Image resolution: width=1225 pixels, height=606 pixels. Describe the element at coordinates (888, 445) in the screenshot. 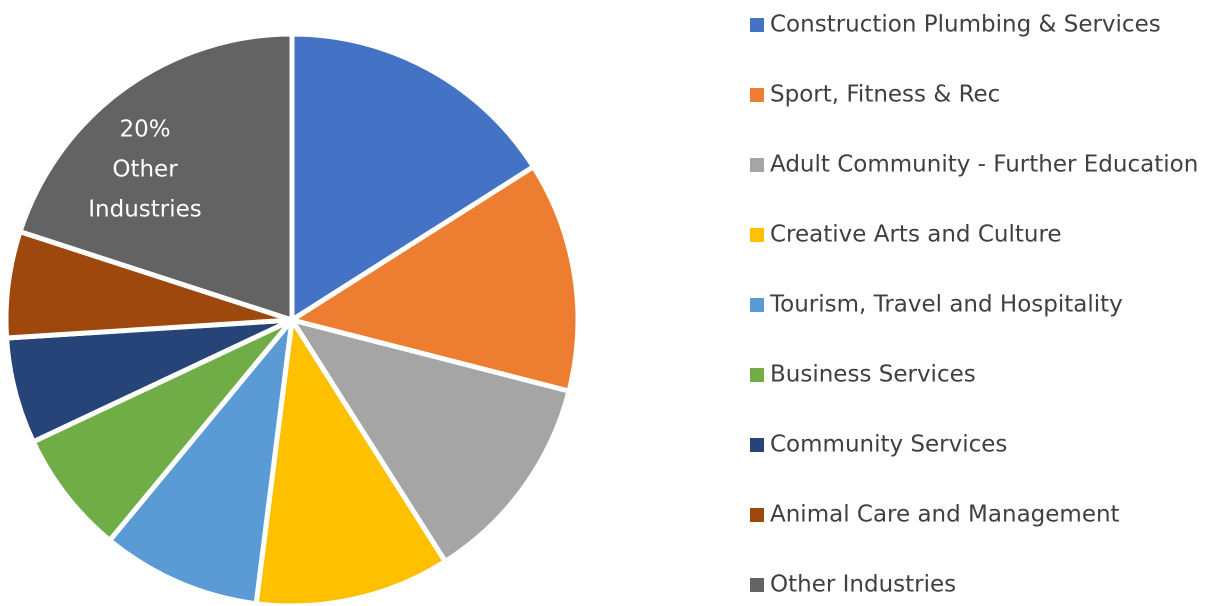

I see `legend-label: Community Services` at that location.